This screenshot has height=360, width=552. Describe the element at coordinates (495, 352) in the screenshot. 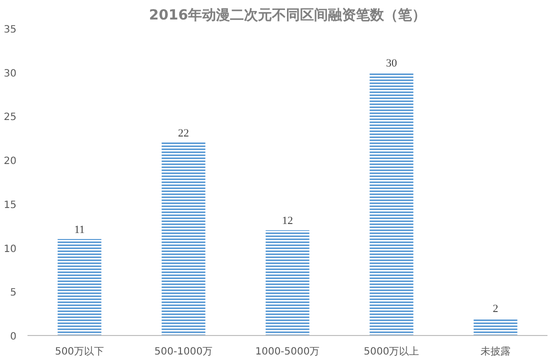

I see `x-tick-label: 未披露` at that location.